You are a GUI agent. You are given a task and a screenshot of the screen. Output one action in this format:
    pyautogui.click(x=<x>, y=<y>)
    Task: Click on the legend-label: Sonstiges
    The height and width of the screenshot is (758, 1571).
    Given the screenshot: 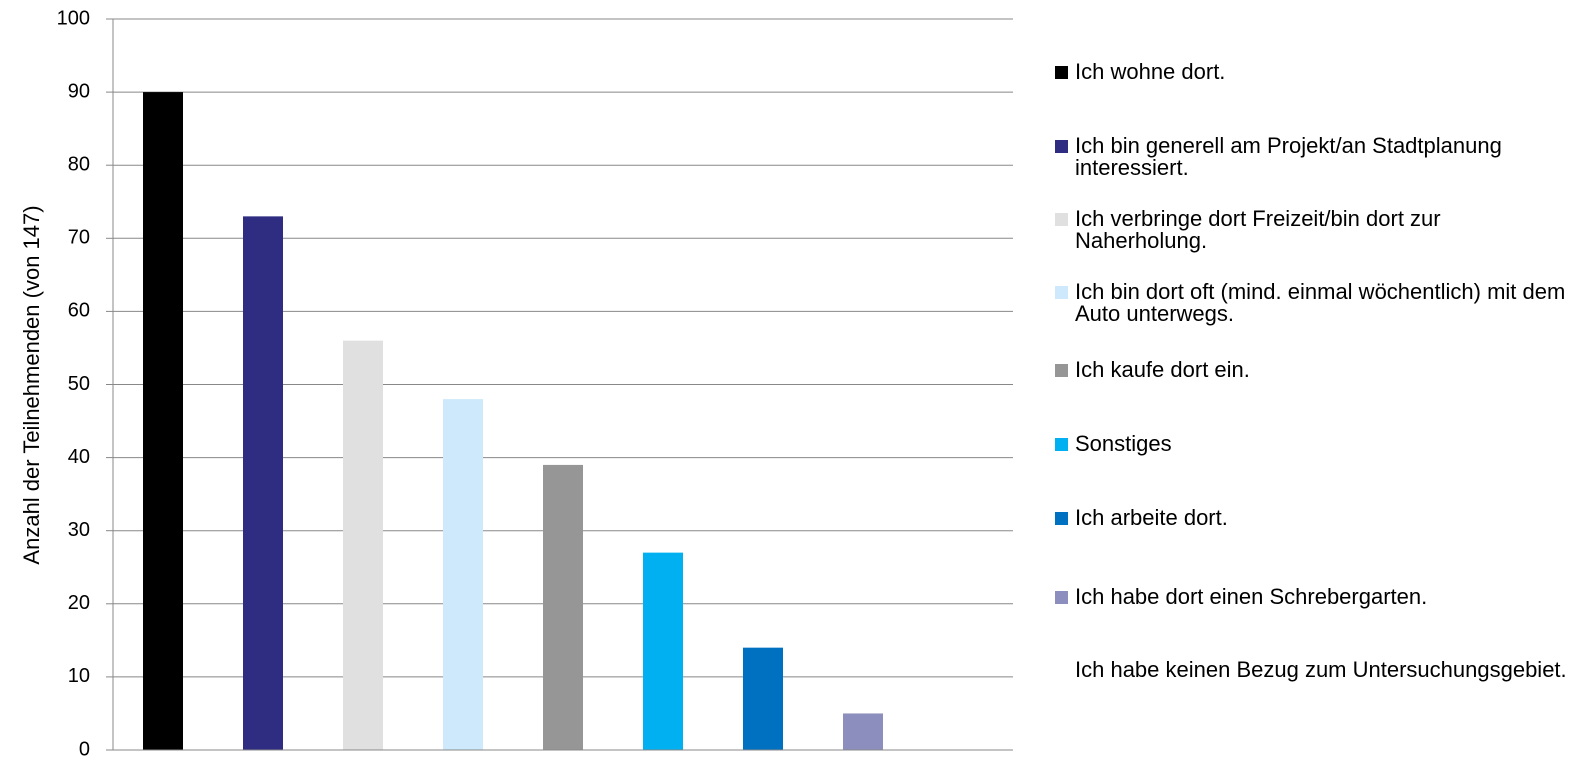 What is the action you would take?
    pyautogui.click(x=1123, y=443)
    